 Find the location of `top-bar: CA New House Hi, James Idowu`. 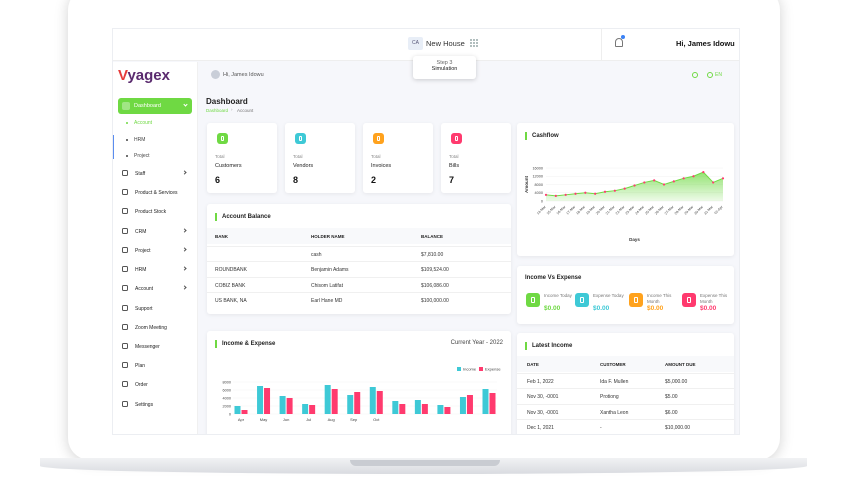

top-bar: CA New House Hi, James Idowu is located at coordinates (426, 45).